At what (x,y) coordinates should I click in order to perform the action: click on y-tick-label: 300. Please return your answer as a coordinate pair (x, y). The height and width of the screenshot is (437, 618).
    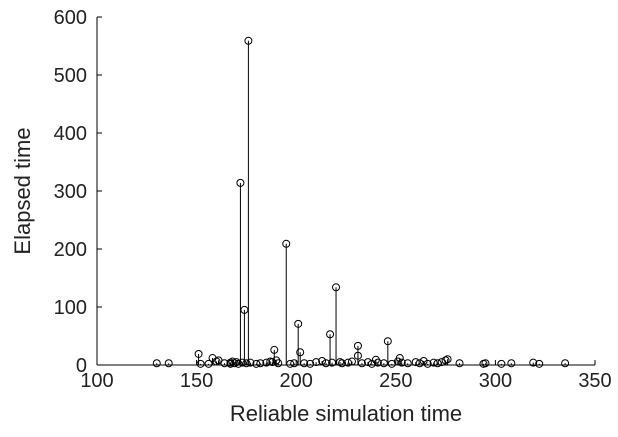
    Looking at the image, I should click on (70, 192).